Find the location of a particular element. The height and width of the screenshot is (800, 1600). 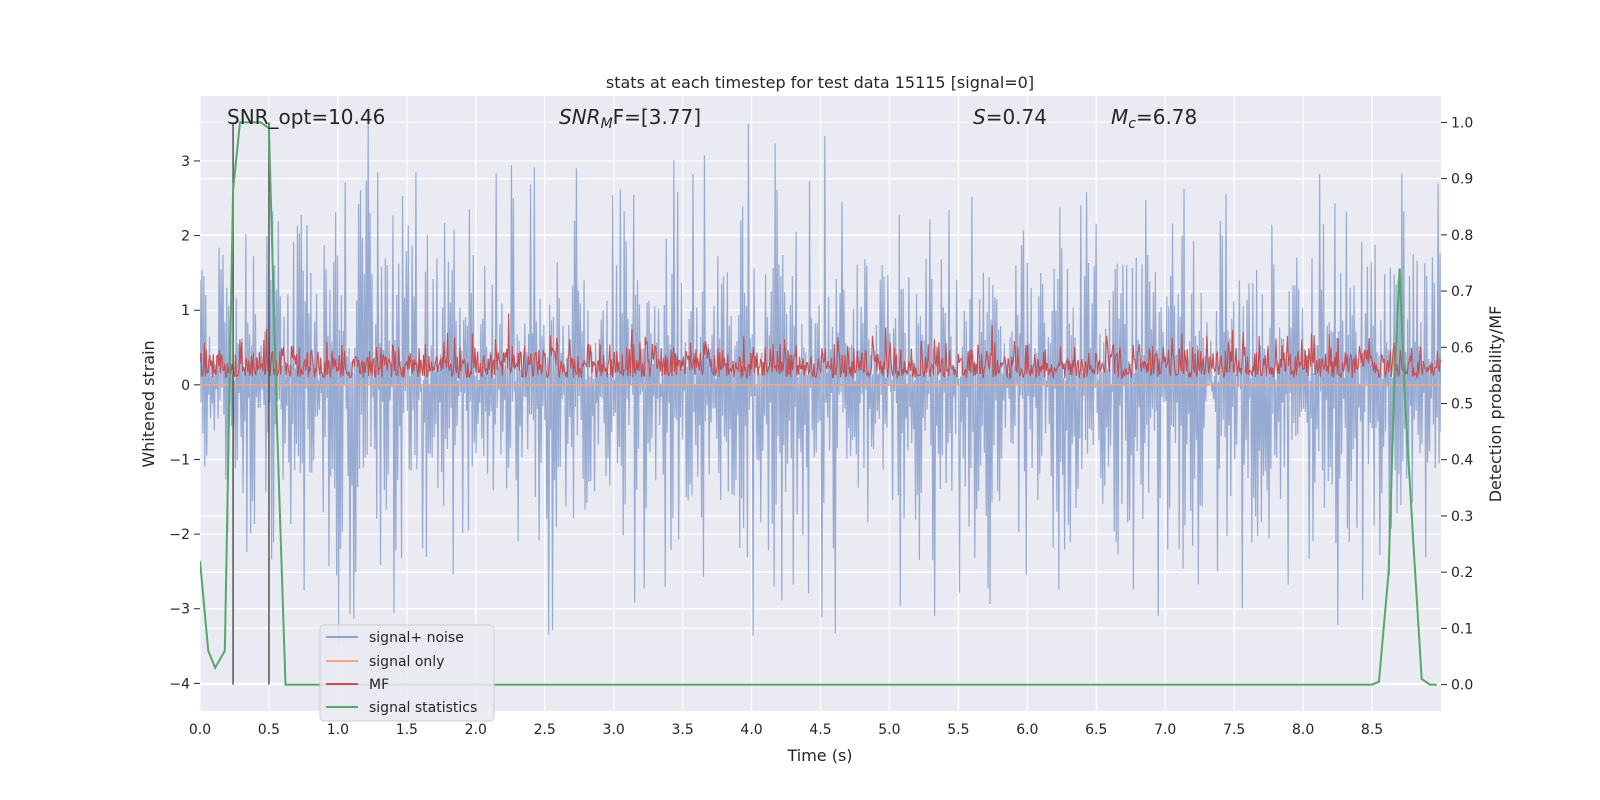

snr-mf-value: F=[3.77] is located at coordinates (657, 117).